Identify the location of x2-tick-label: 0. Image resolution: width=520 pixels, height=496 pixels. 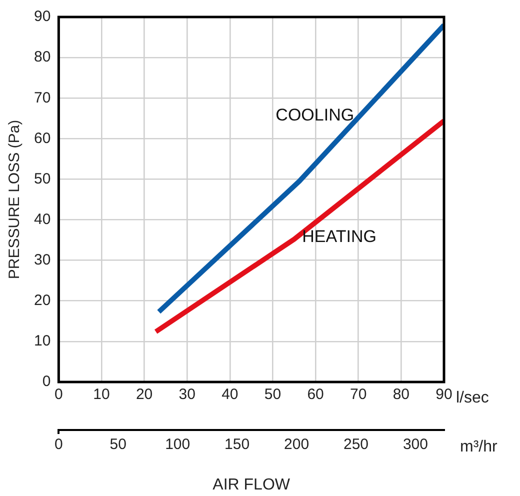
(58, 445).